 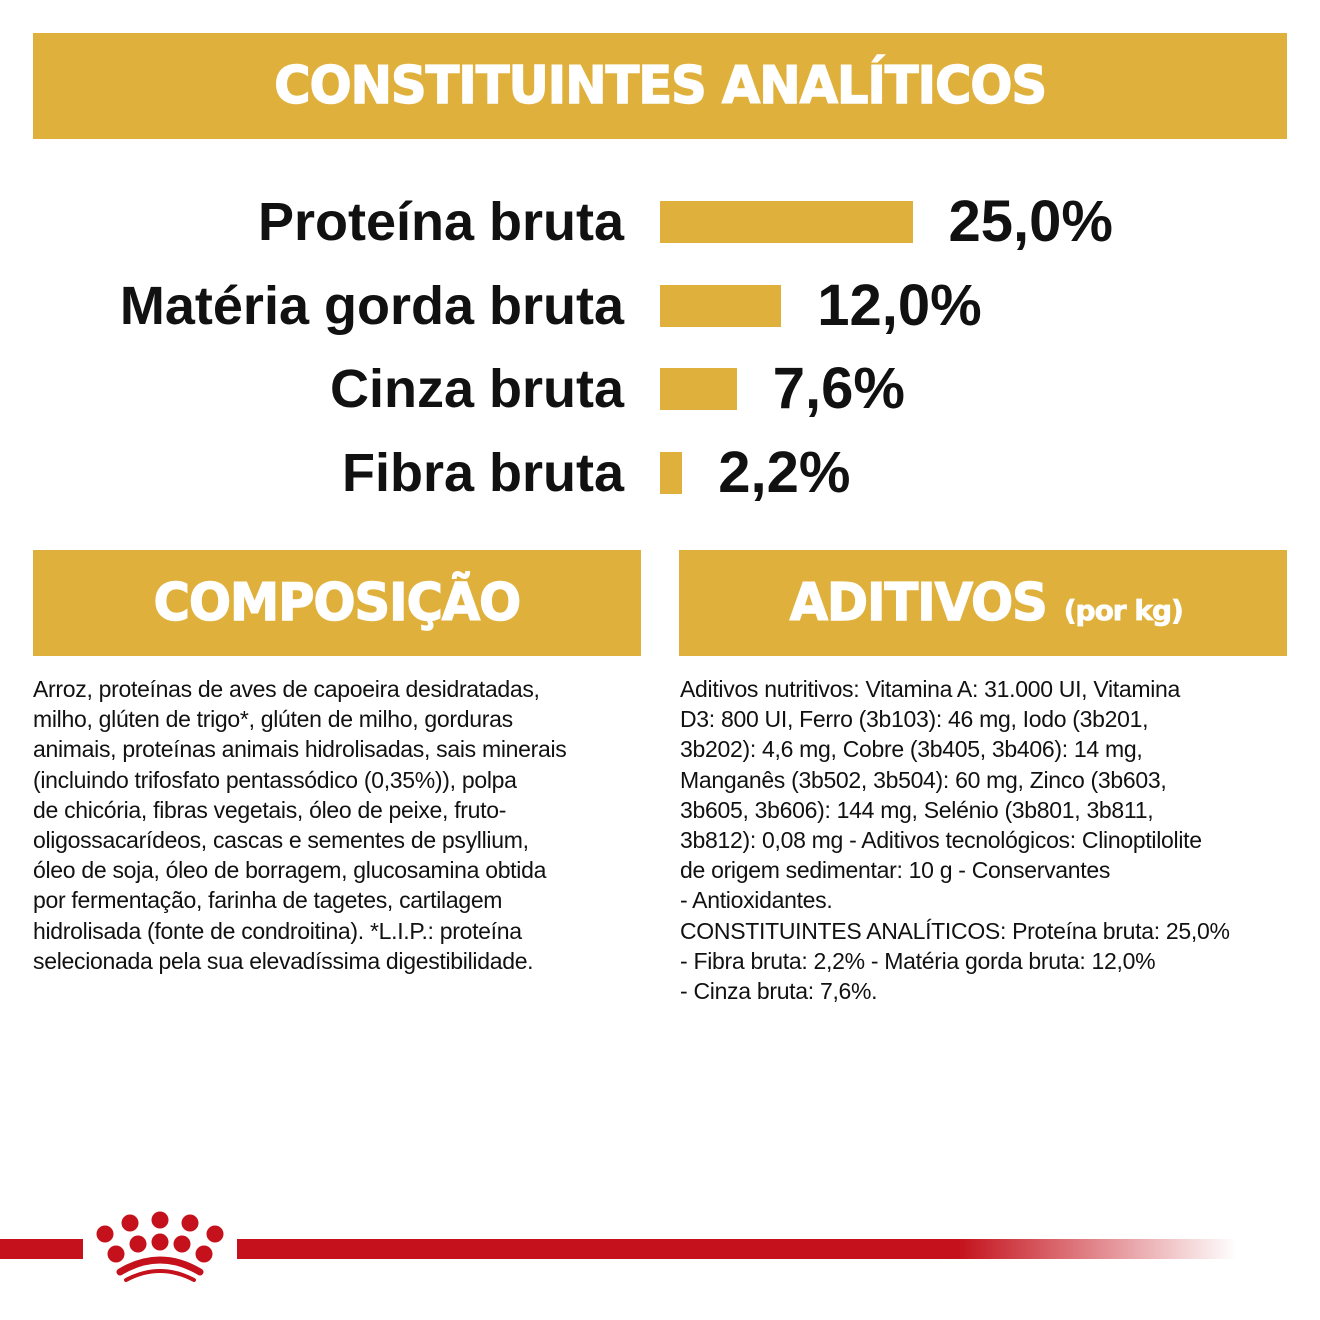 What do you see at coordinates (1123, 610) in the screenshot?
I see `additives-subtitle: (por kg)` at bounding box center [1123, 610].